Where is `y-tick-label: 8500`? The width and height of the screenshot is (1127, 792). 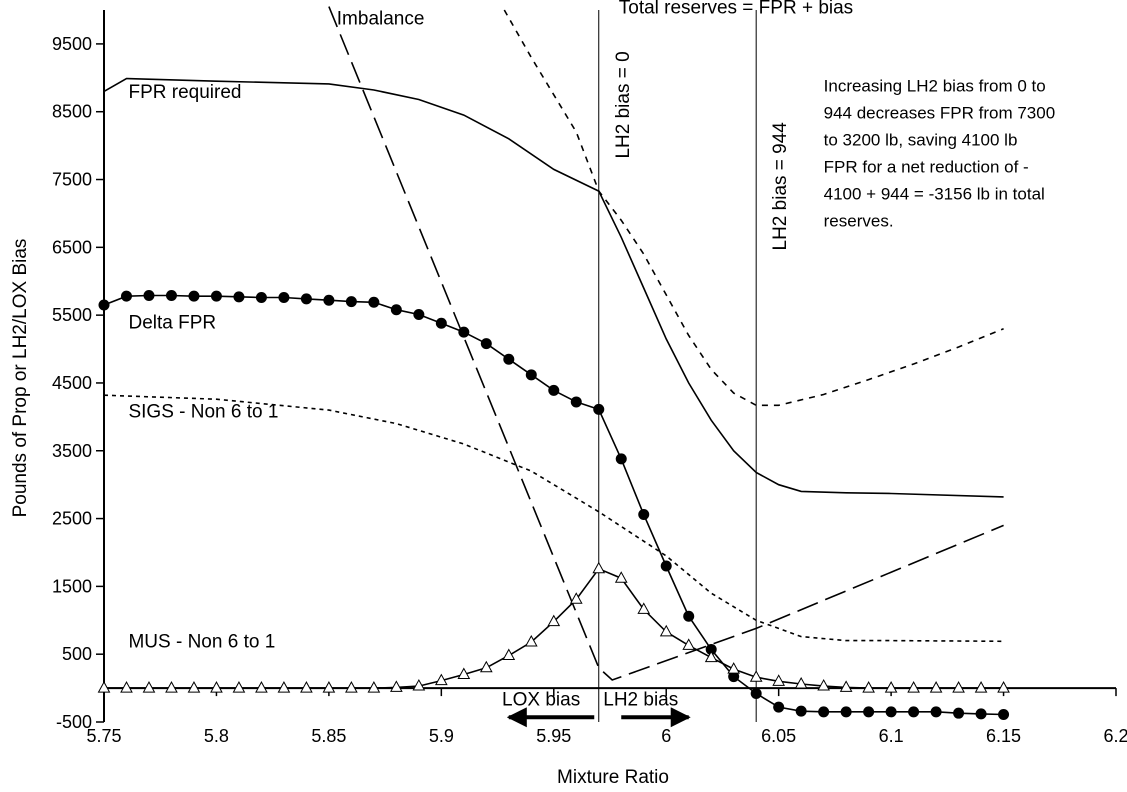
y-tick-label: 8500 is located at coordinates (72, 112).